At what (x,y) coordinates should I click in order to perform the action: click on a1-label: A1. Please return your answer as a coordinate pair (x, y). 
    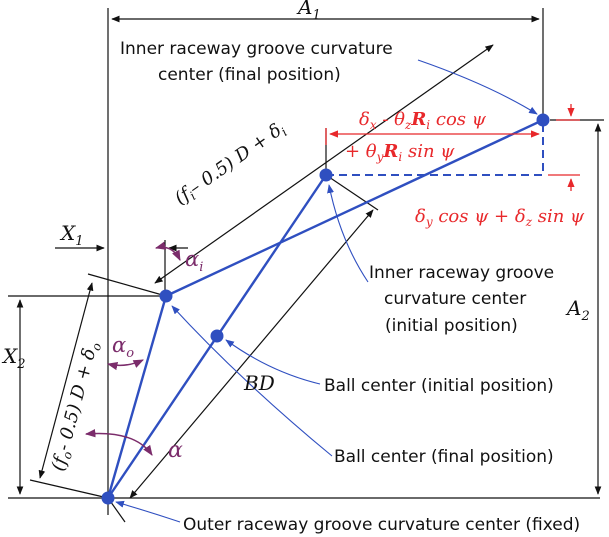
    Looking at the image, I should click on (308, 11).